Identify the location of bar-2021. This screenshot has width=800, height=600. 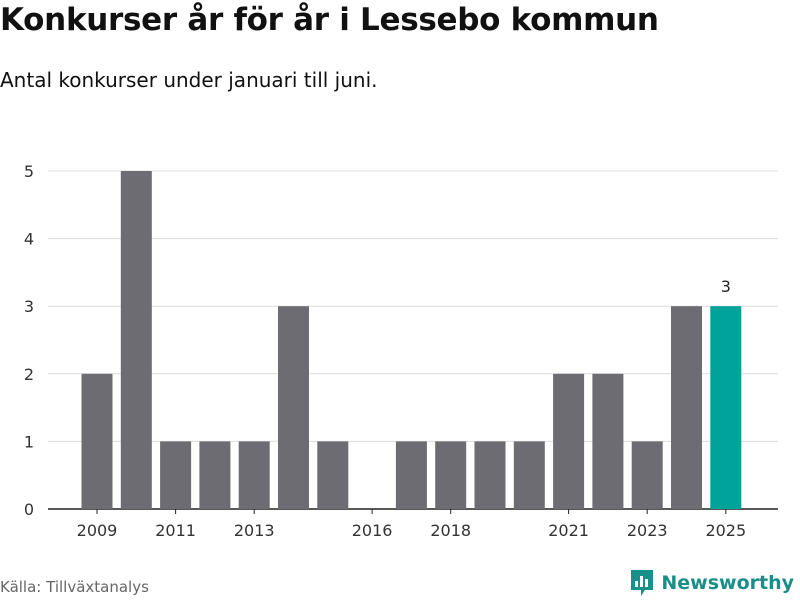
(569, 441).